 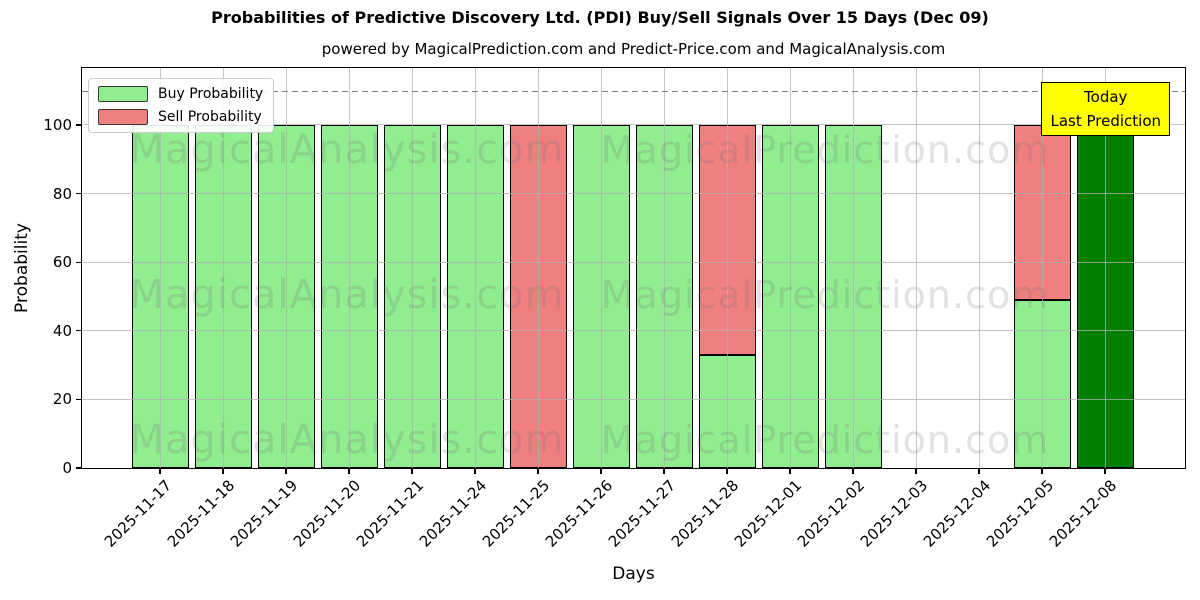 What do you see at coordinates (1106, 97) in the screenshot?
I see `today-annotation-line1: Today` at bounding box center [1106, 97].